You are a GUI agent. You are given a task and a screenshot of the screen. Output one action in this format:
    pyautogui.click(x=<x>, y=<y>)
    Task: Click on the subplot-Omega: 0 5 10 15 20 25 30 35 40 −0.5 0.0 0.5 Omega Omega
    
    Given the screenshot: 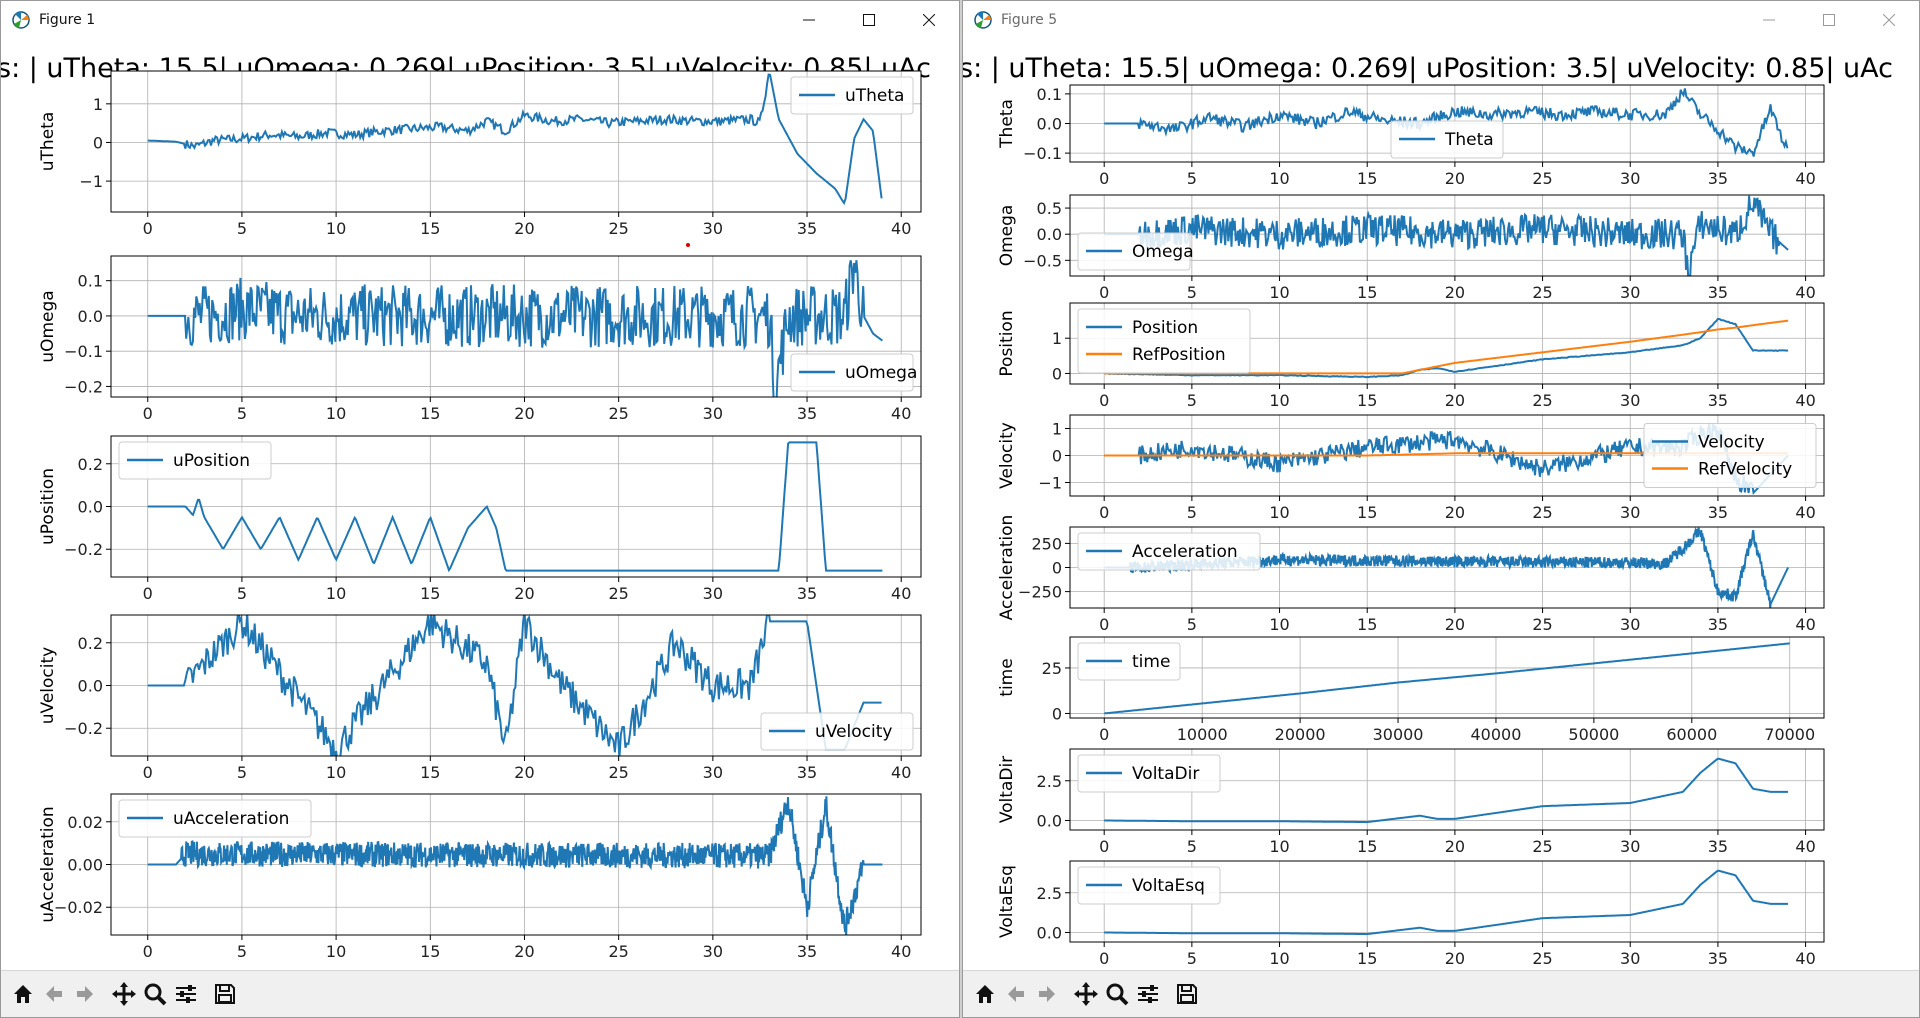 What is the action you would take?
    pyautogui.click(x=1411, y=248)
    